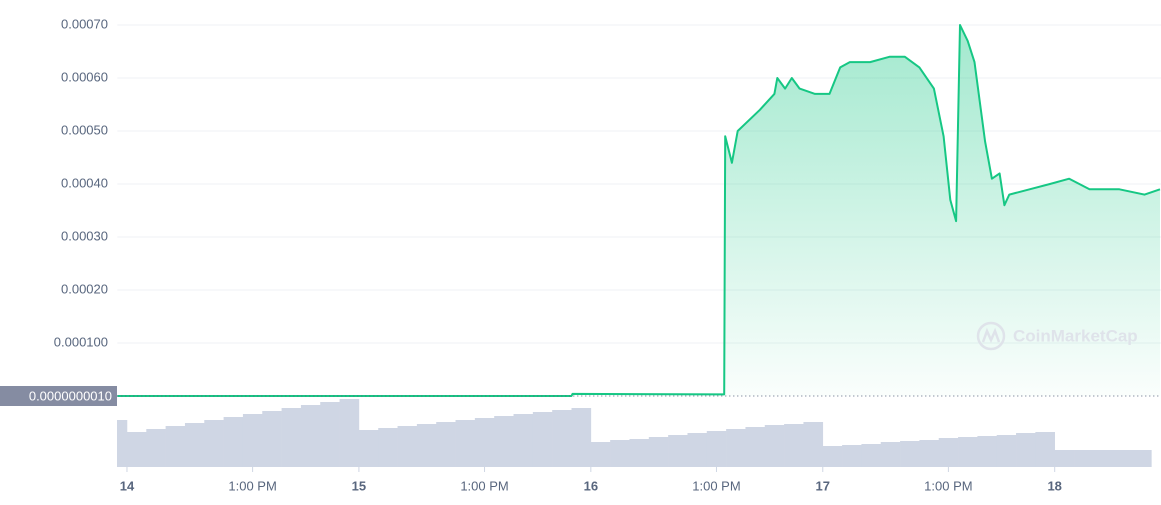 This screenshot has width=1161, height=505. What do you see at coordinates (84, 129) in the screenshot?
I see `y-tick-label: 0.00050` at bounding box center [84, 129].